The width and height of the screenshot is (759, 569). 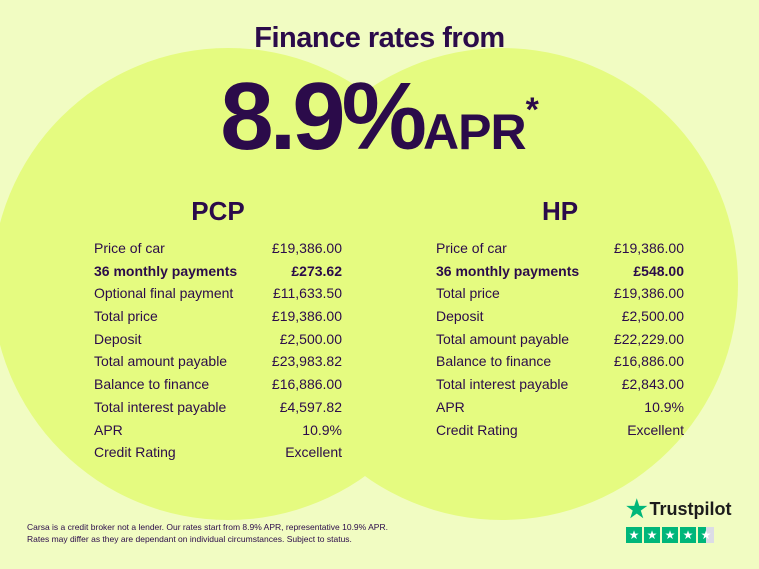 I want to click on table-row: Total amount payable £23,983.82, so click(x=218, y=361).